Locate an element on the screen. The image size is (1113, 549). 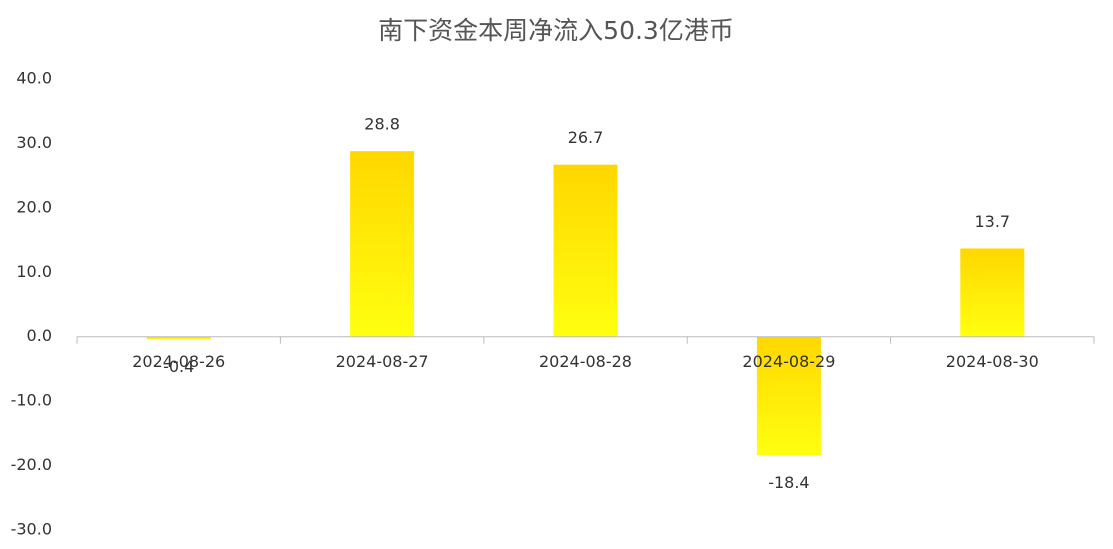
value-label: 28.8 is located at coordinates (382, 124).